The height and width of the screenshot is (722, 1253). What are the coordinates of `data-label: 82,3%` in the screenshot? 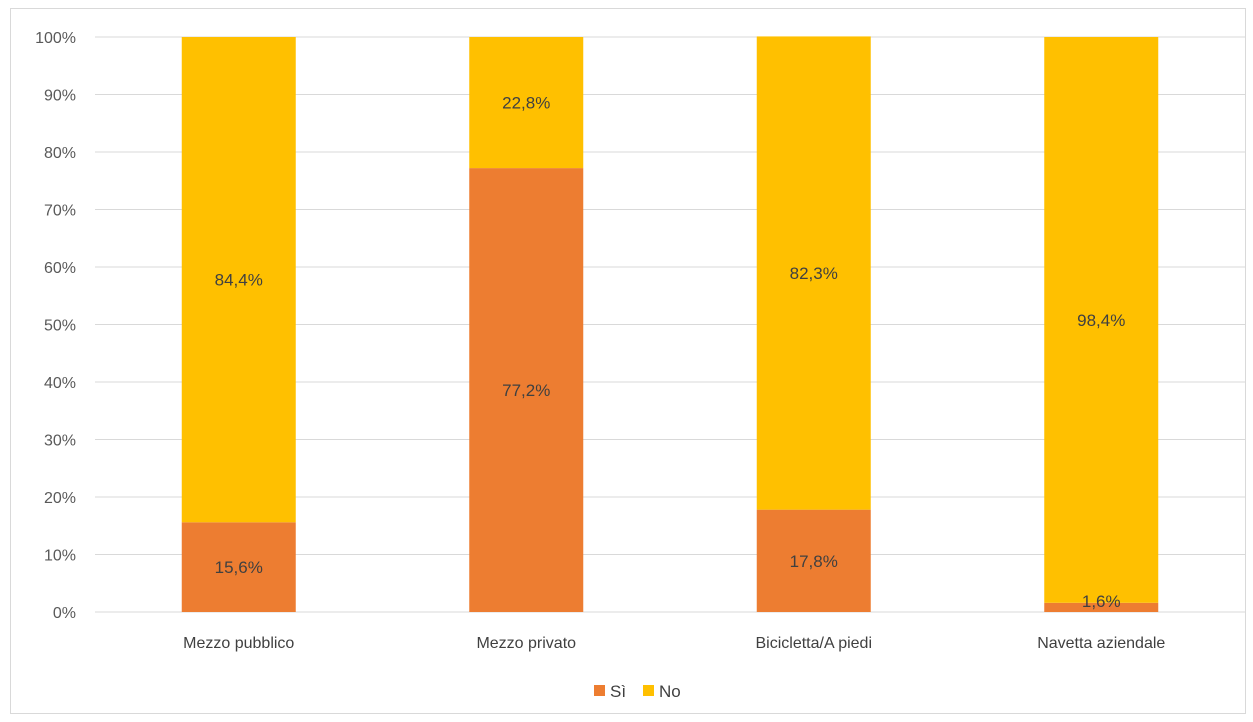 It's located at (814, 273).